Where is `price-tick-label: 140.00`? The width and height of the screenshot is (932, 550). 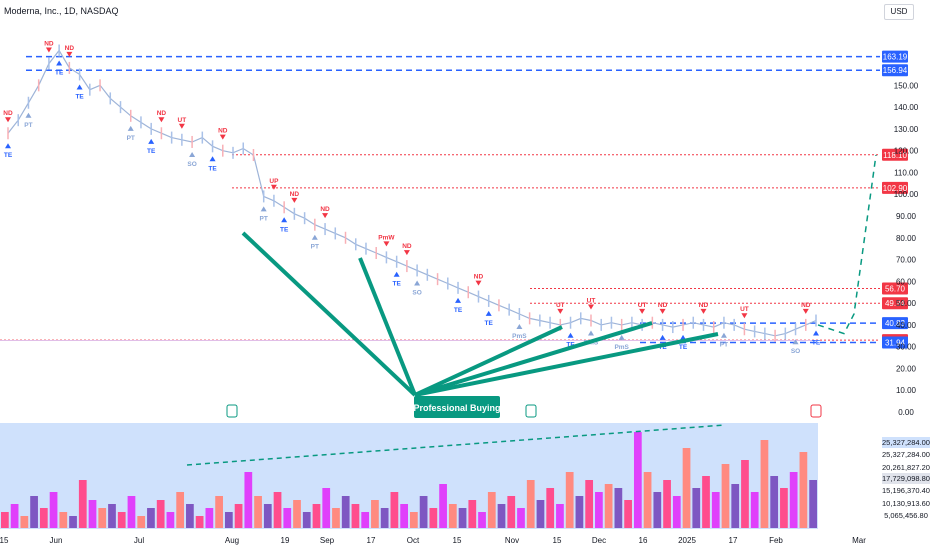
price-tick-label: 140.00 is located at coordinates (906, 107).